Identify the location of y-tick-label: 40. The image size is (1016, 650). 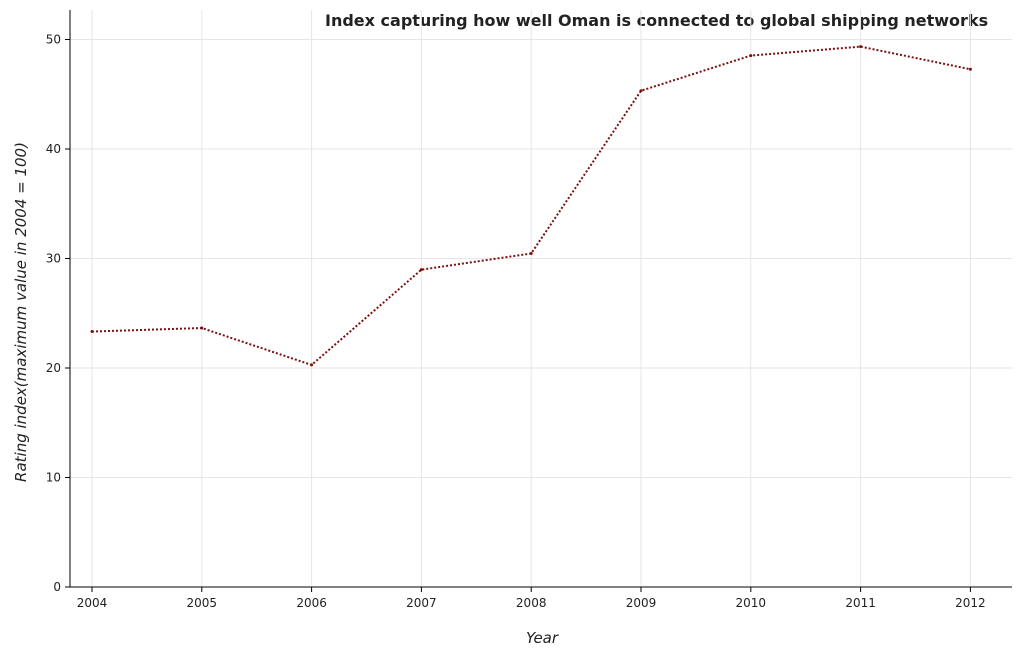
(53, 149).